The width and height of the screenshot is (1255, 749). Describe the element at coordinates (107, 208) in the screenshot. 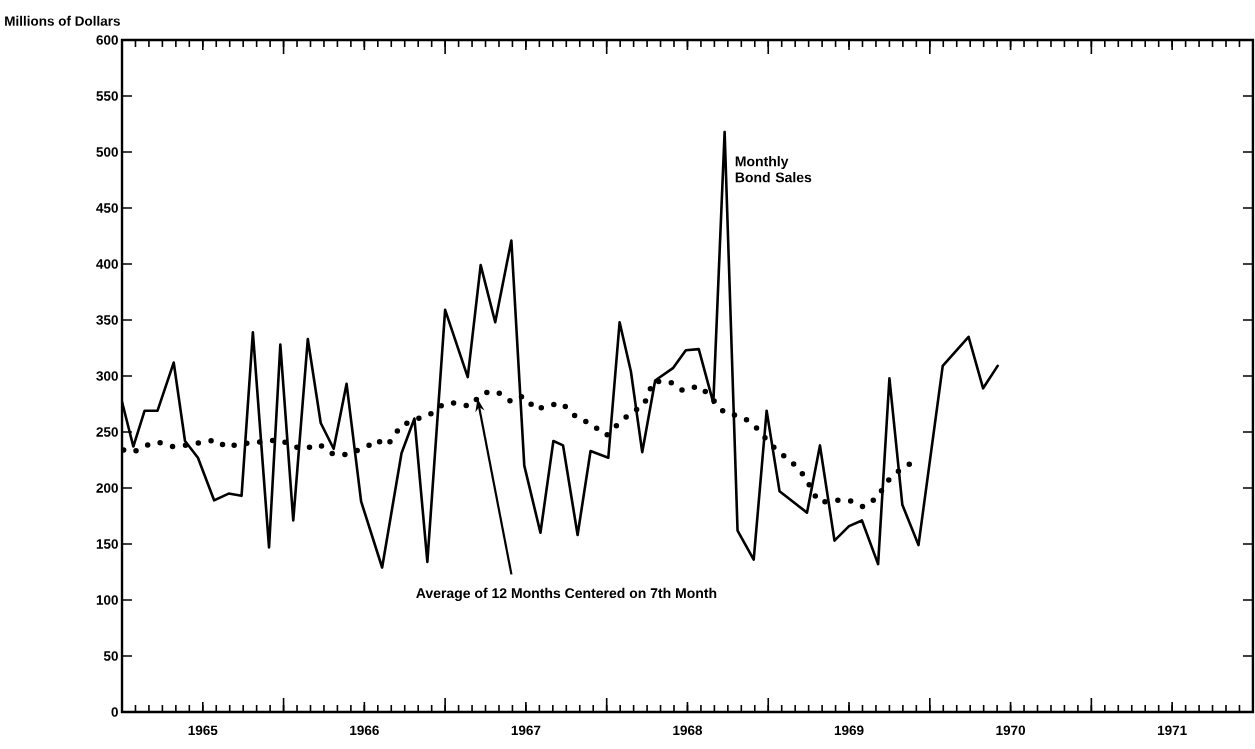

I see `y-tick-label: 450` at that location.